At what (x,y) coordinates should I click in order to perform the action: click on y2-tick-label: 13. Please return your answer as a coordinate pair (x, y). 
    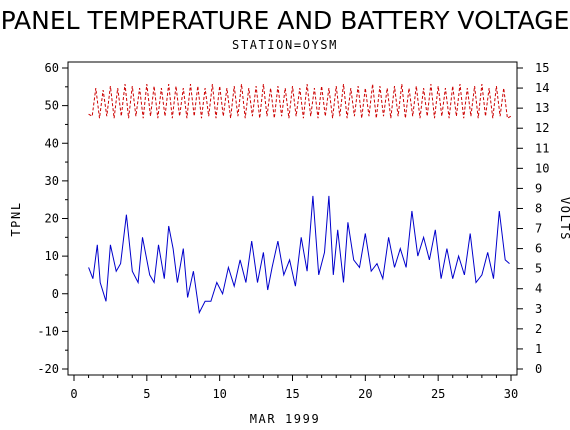
    Looking at the image, I should click on (542, 108).